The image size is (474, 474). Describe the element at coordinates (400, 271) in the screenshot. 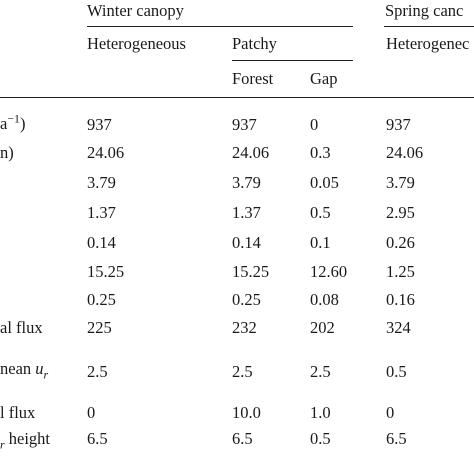

I see `cell: 1.25` at that location.